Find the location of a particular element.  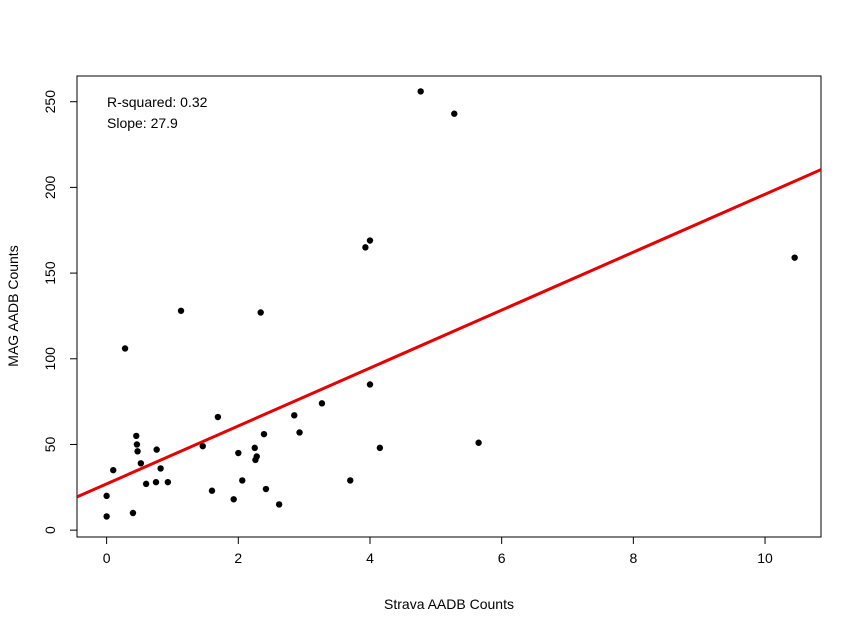

y-tick-label: 250 is located at coordinates (50, 102).